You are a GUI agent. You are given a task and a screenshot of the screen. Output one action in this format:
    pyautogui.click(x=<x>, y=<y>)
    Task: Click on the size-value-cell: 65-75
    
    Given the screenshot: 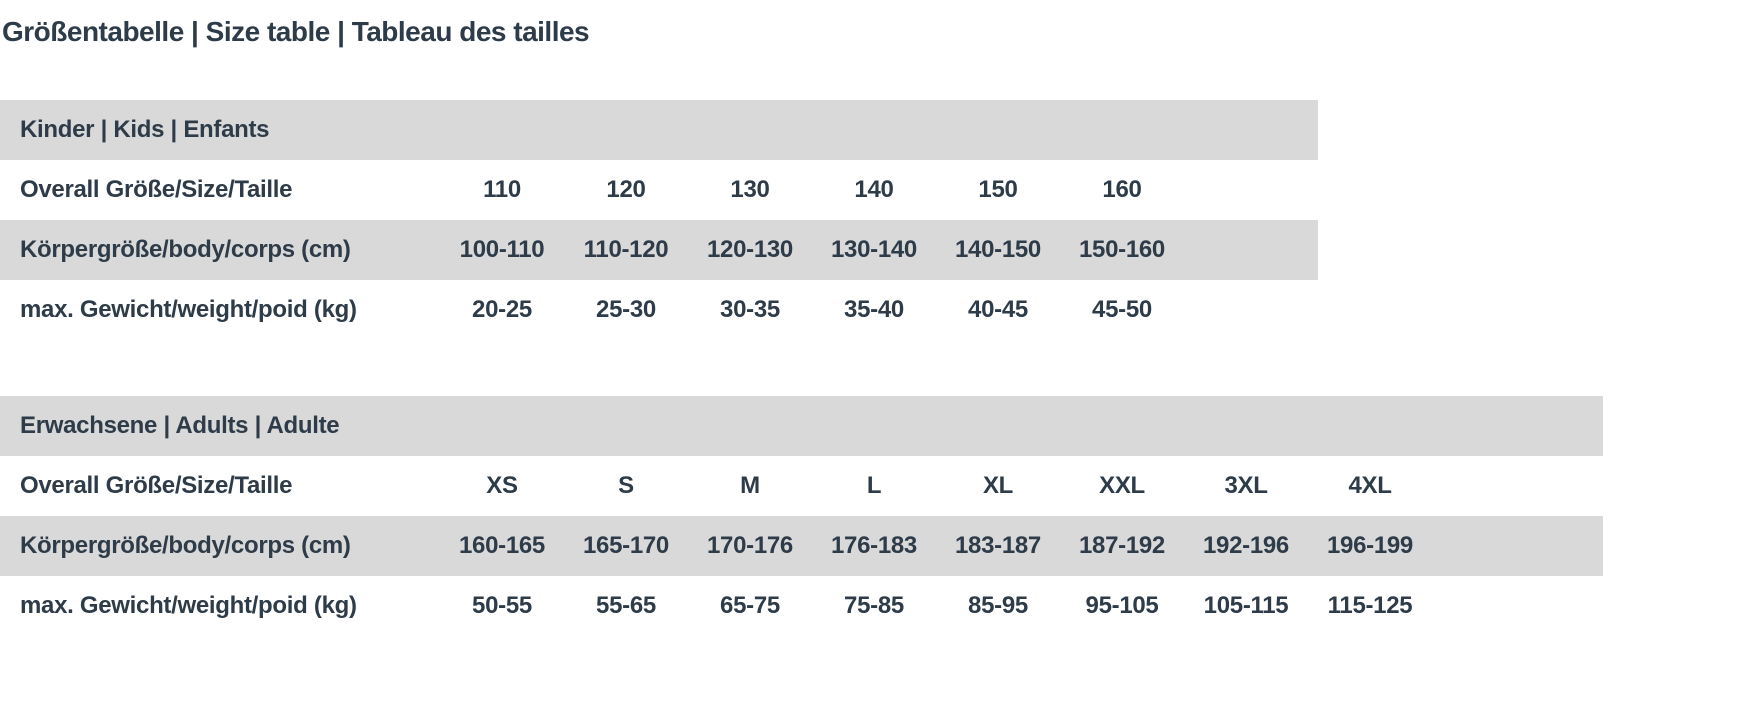 What is the action you would take?
    pyautogui.click(x=750, y=605)
    